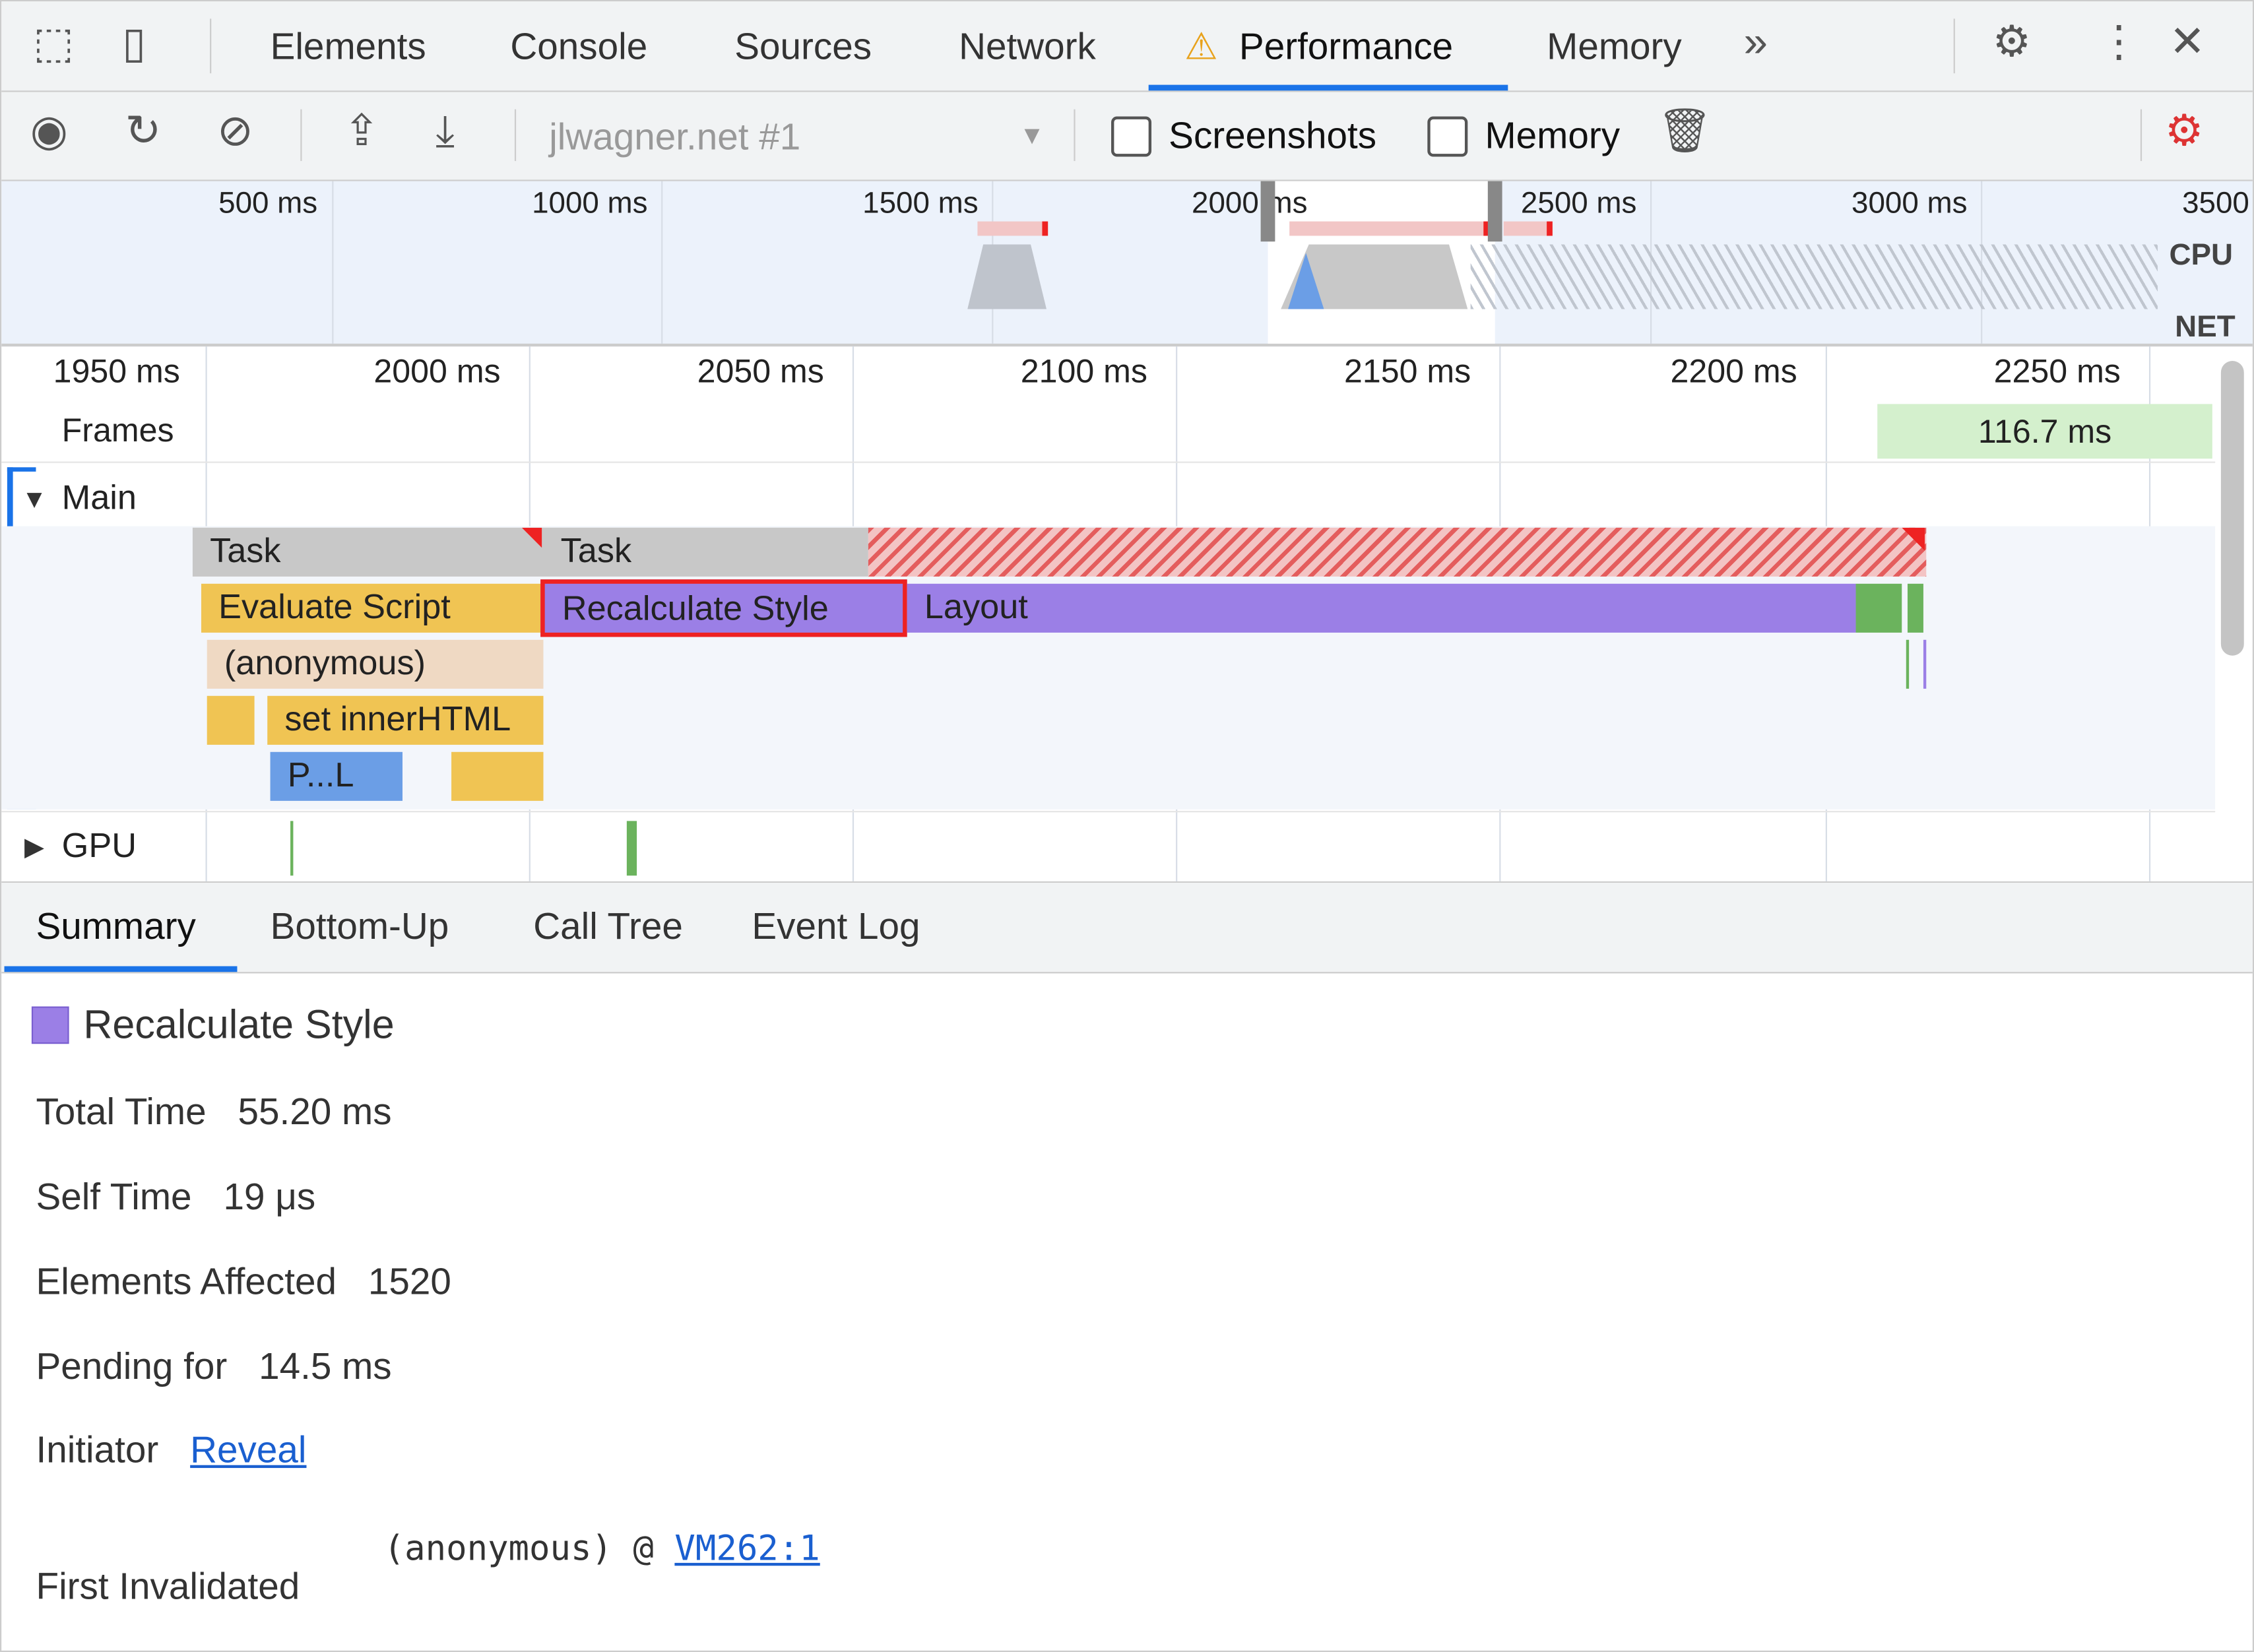 The width and height of the screenshot is (2254, 1652). What do you see at coordinates (406, 720) in the screenshot?
I see `set-innerhtml-bar: set innerHTML` at bounding box center [406, 720].